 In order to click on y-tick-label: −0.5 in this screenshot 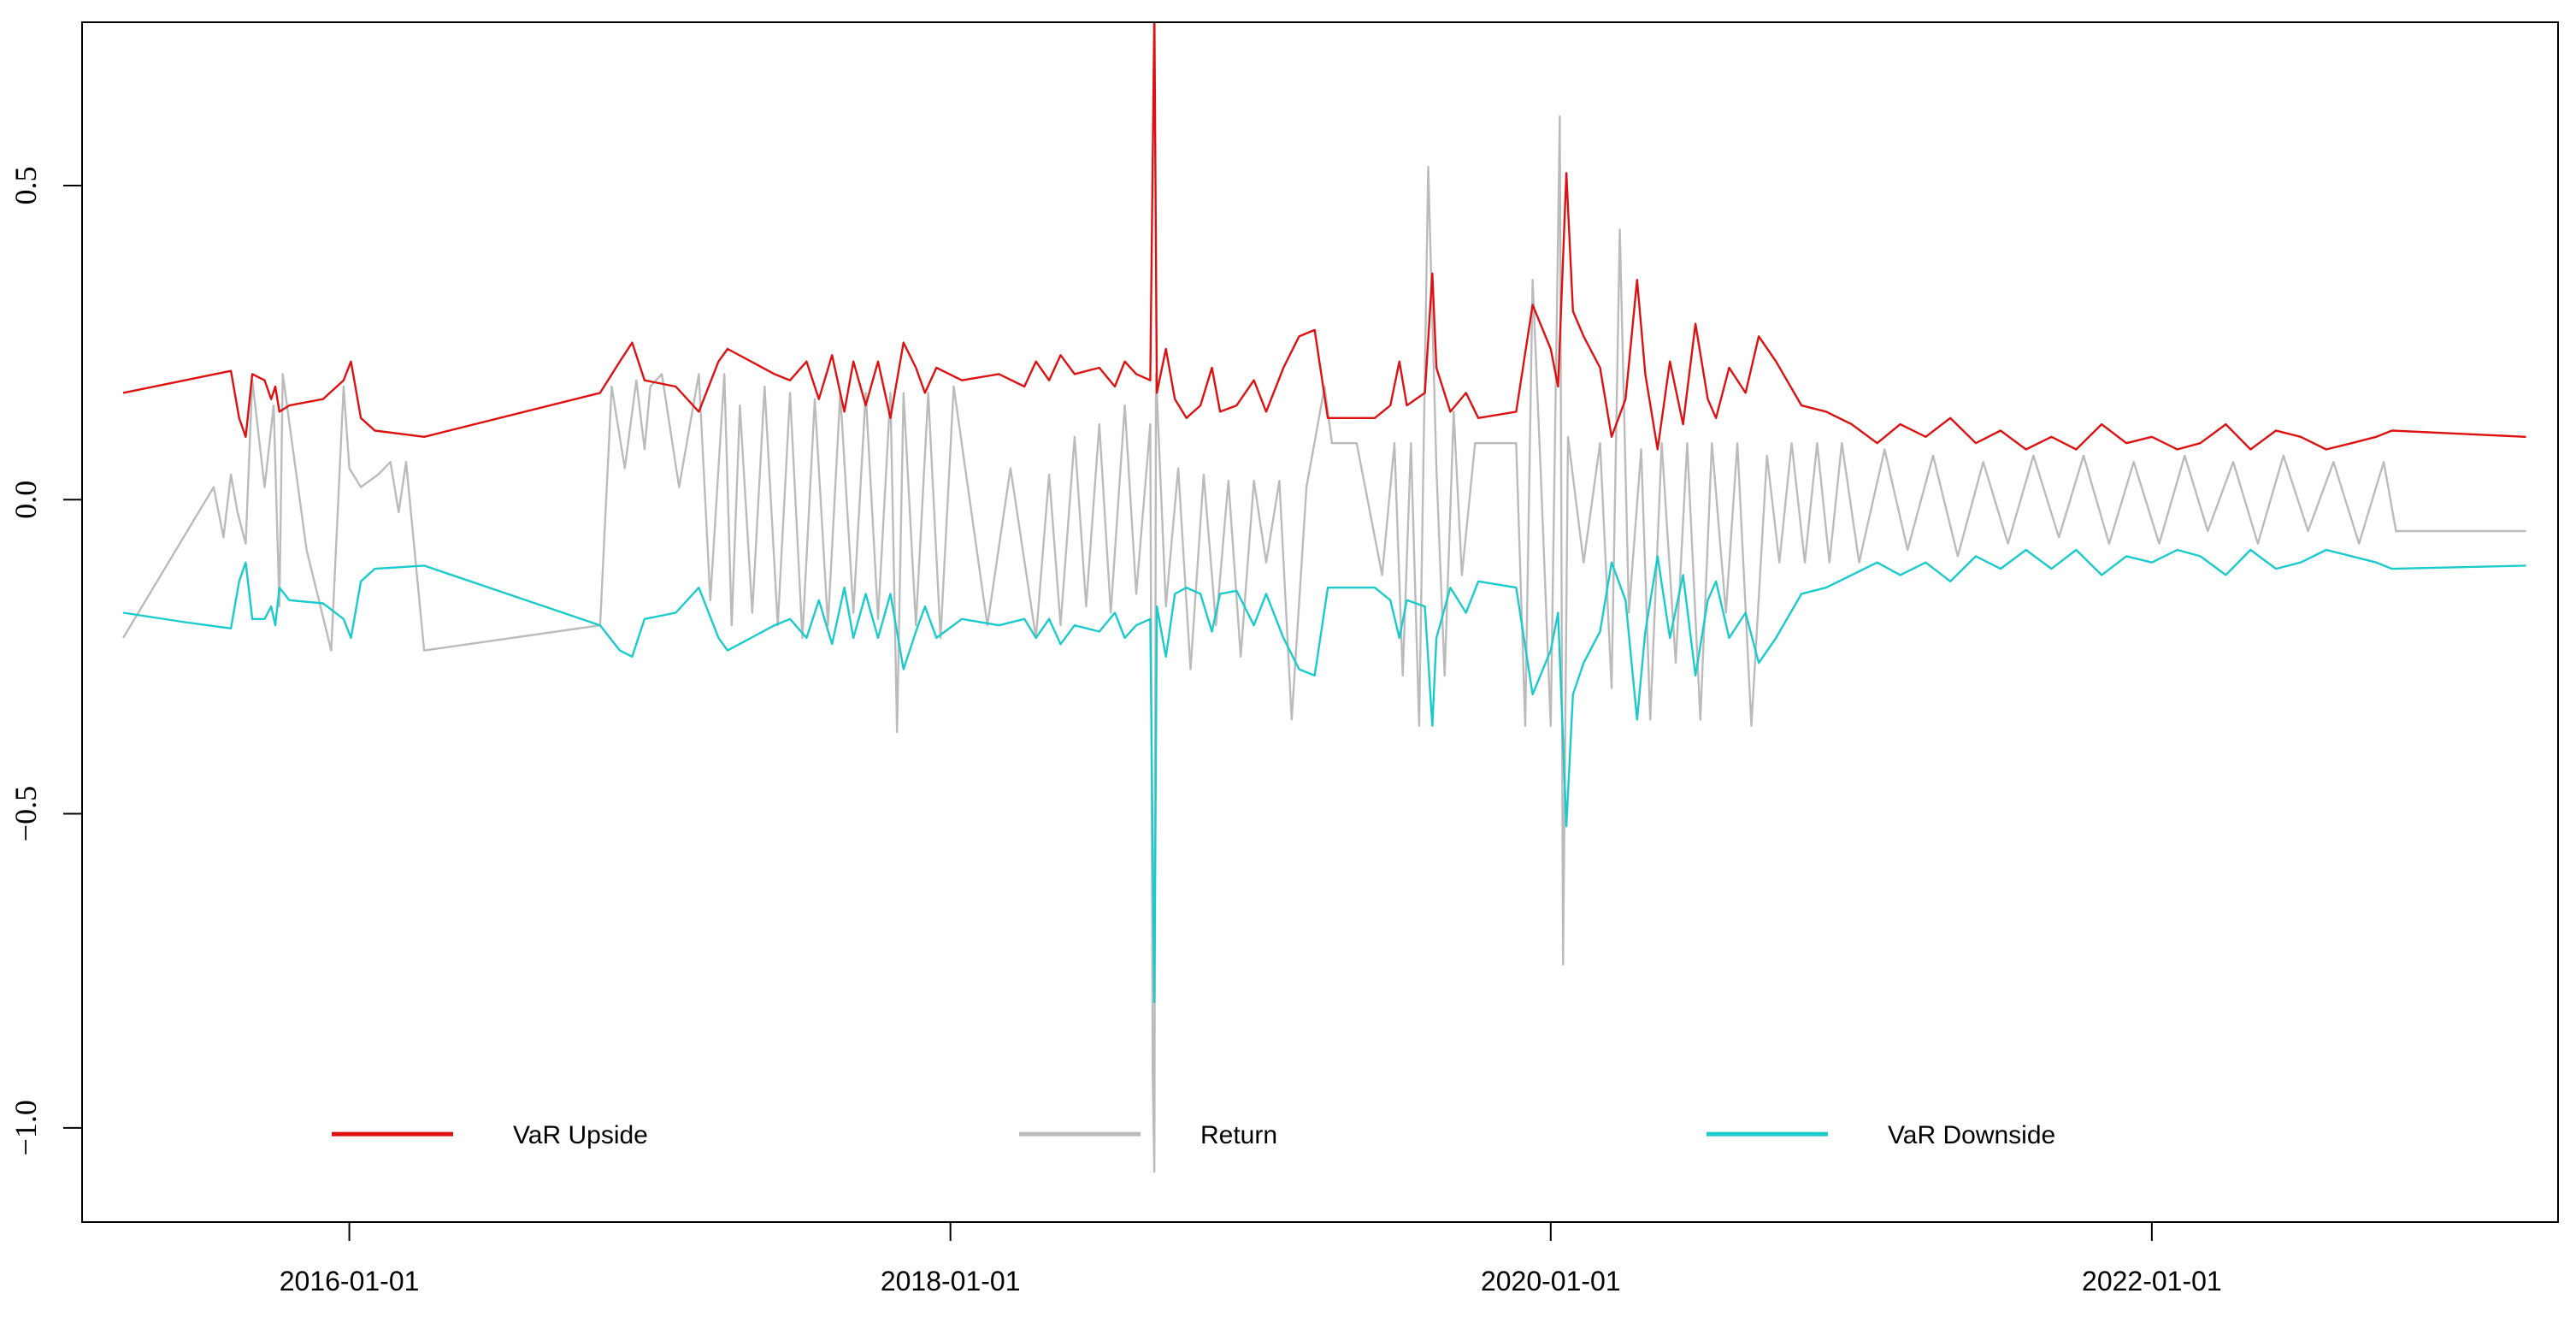, I will do `click(26, 814)`.